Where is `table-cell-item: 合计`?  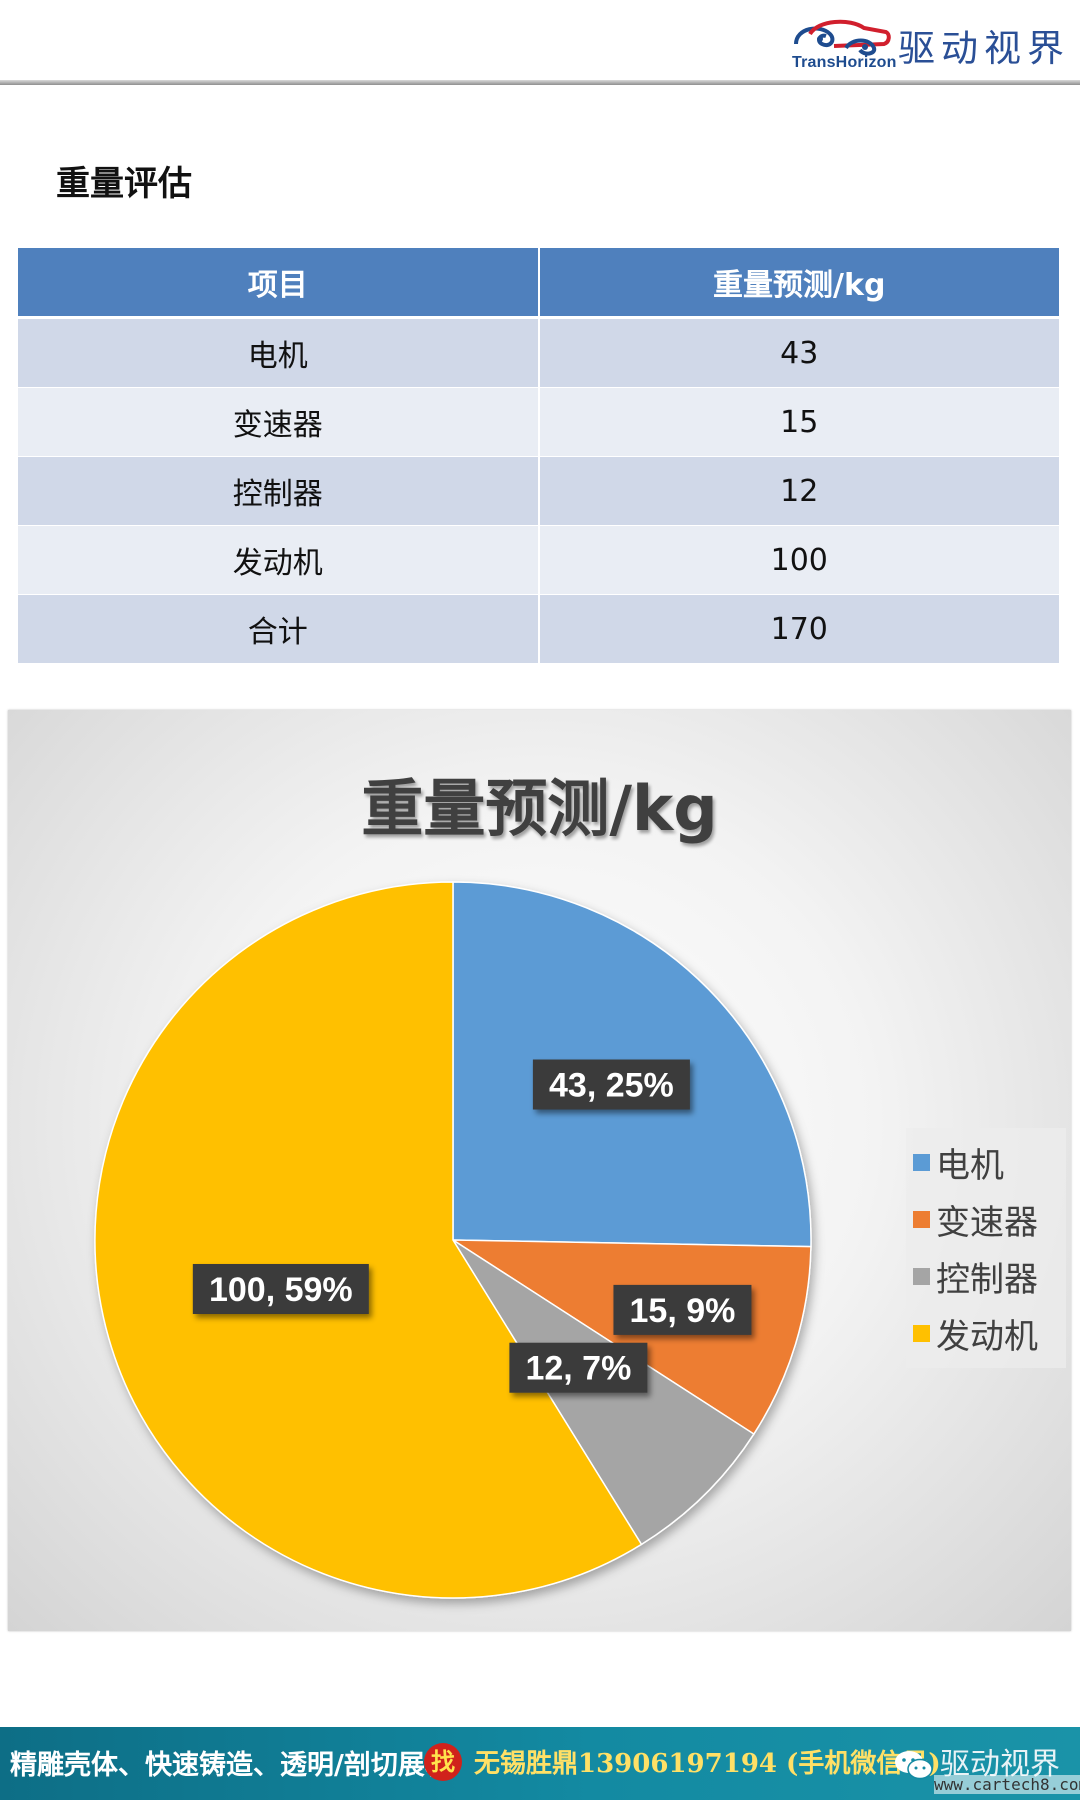 table-cell-item: 合计 is located at coordinates (279, 629).